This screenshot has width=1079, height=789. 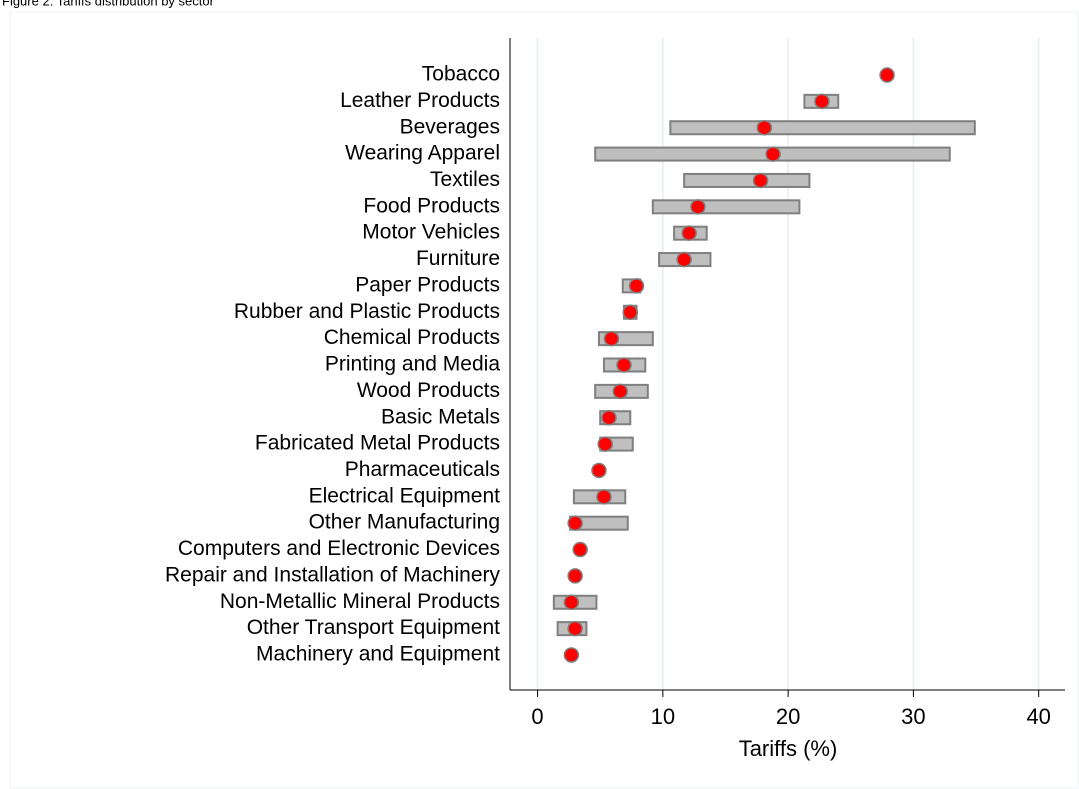 What do you see at coordinates (1038, 716) in the screenshot?
I see `x-tick-label: 40` at bounding box center [1038, 716].